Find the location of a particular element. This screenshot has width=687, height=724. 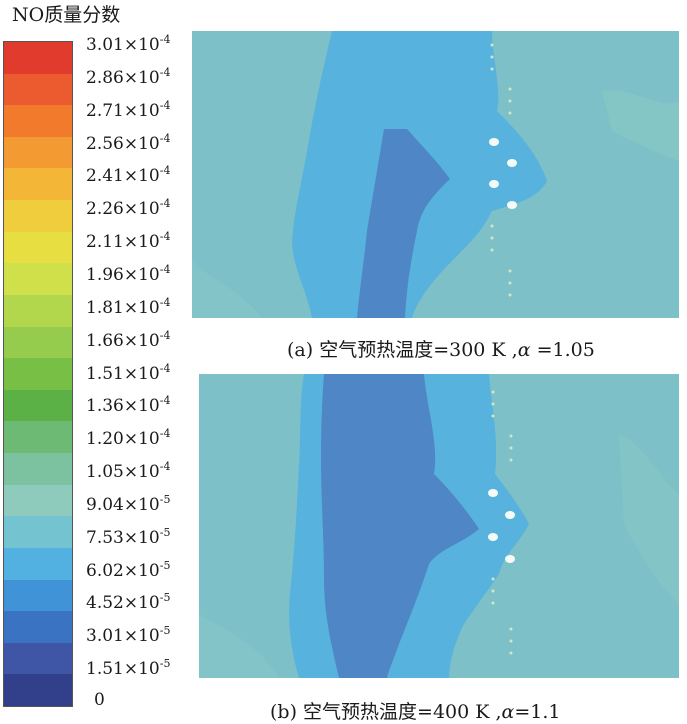

colorbar-tick-label: 7.53×10-5 is located at coordinates (128, 537).